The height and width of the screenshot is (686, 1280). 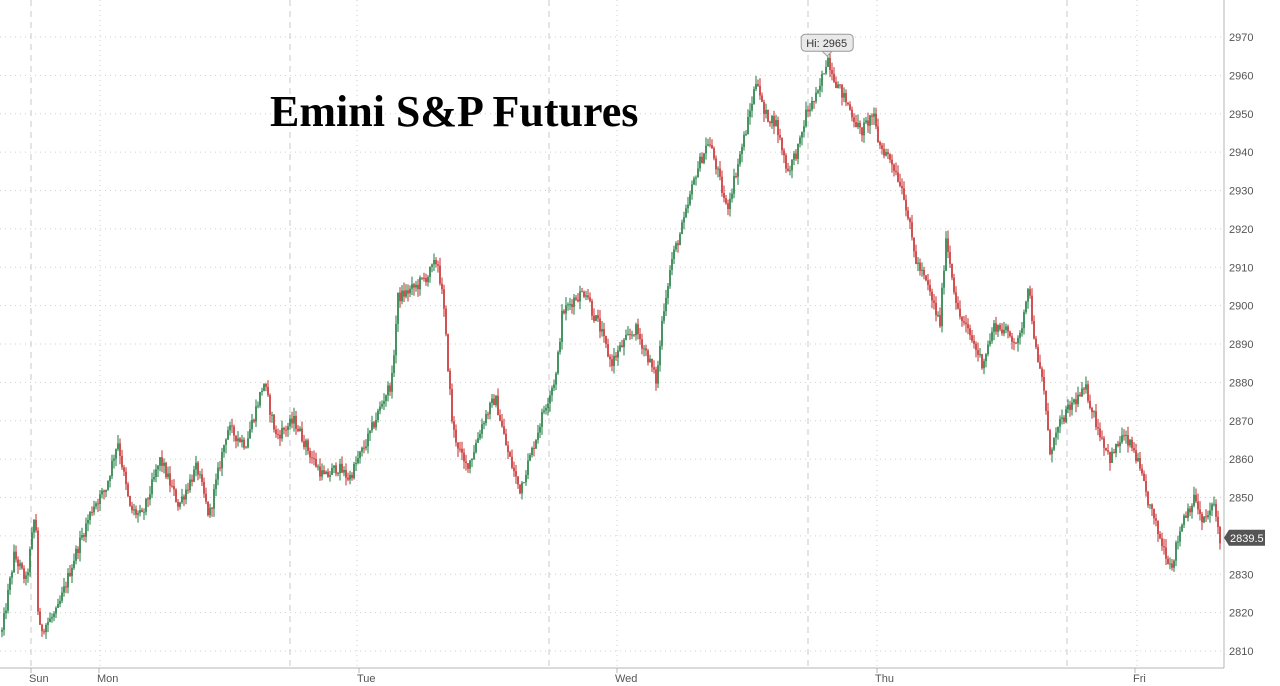 What do you see at coordinates (39, 679) in the screenshot?
I see `x-tick-label: Sun` at bounding box center [39, 679].